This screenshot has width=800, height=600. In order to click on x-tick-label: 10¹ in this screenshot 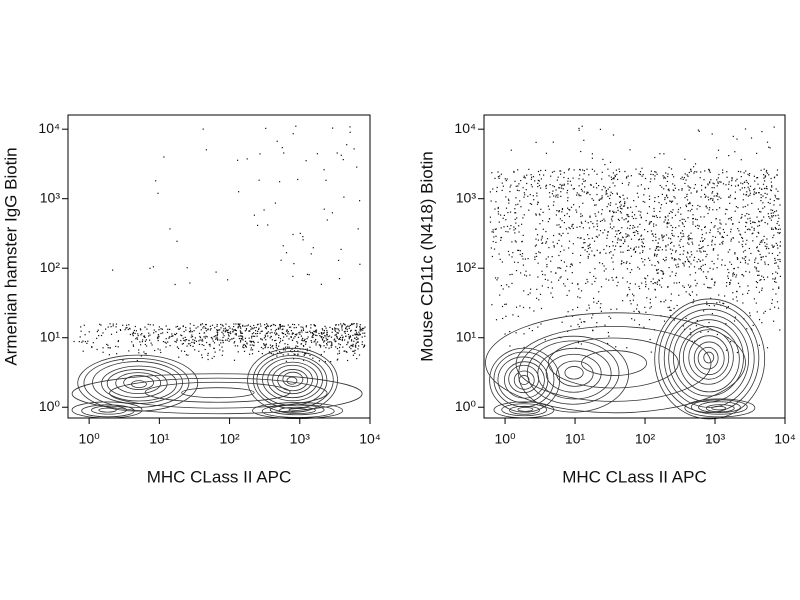, I will do `click(575, 439)`.